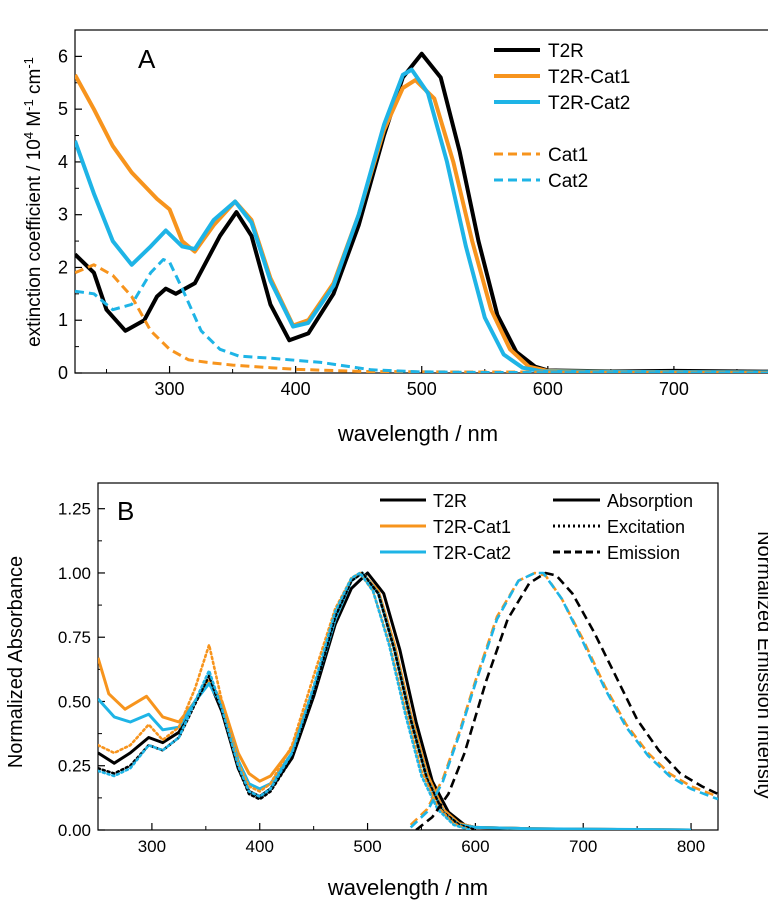 Image resolution: width=768 pixels, height=900 pixels. I want to click on y-tick-label: 0.00, so click(74, 830).